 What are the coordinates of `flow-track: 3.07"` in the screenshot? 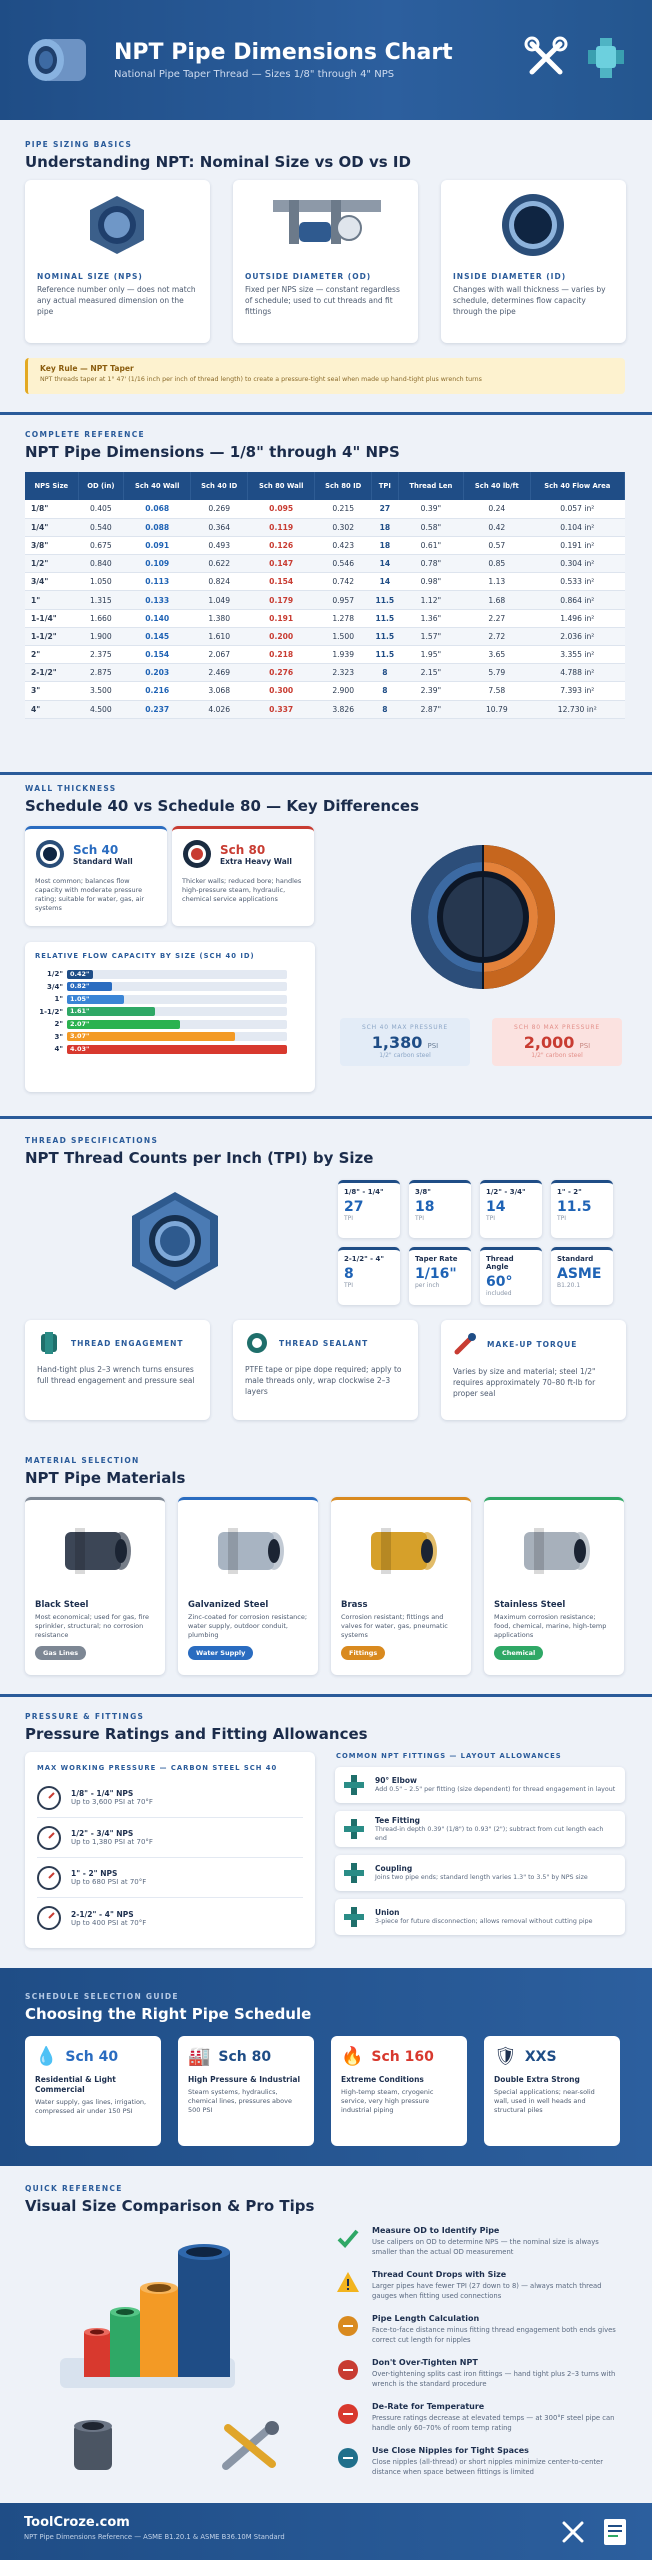 It's located at (177, 1037).